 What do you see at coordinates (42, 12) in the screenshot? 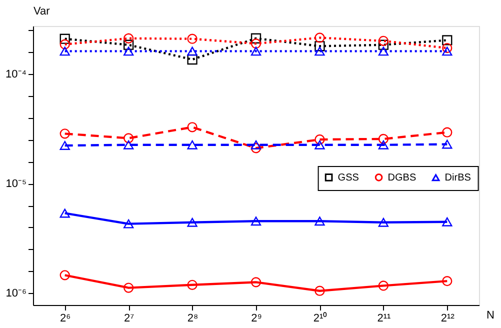
I see `y-axis-title: Var` at bounding box center [42, 12].